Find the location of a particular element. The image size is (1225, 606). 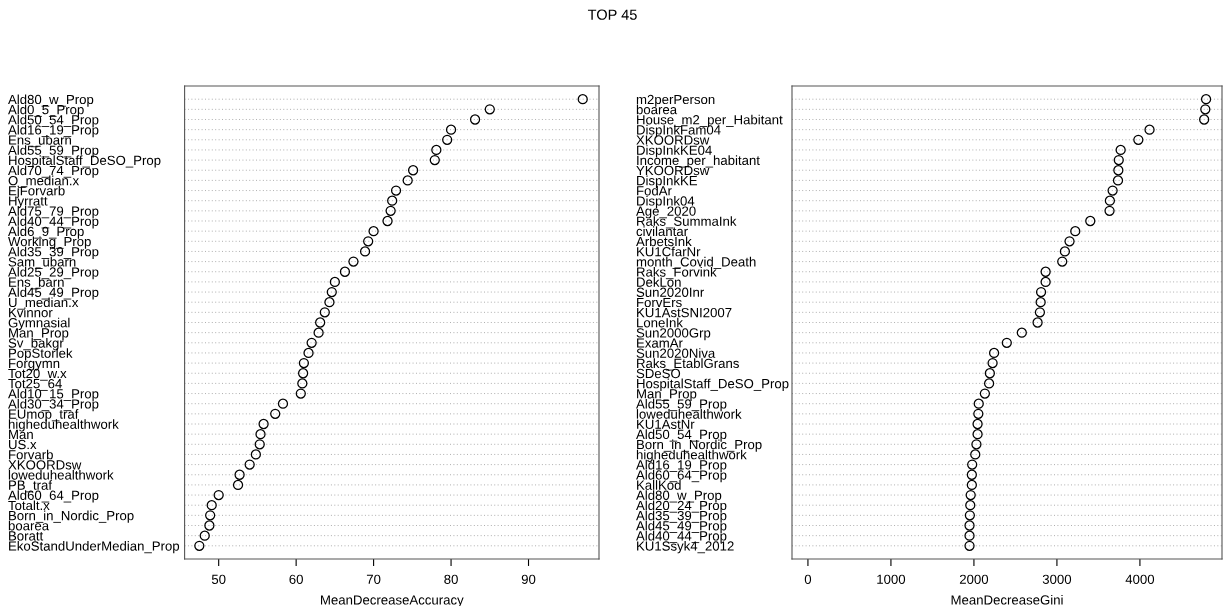

y-tick-label: KU1AstNr is located at coordinates (666, 424).